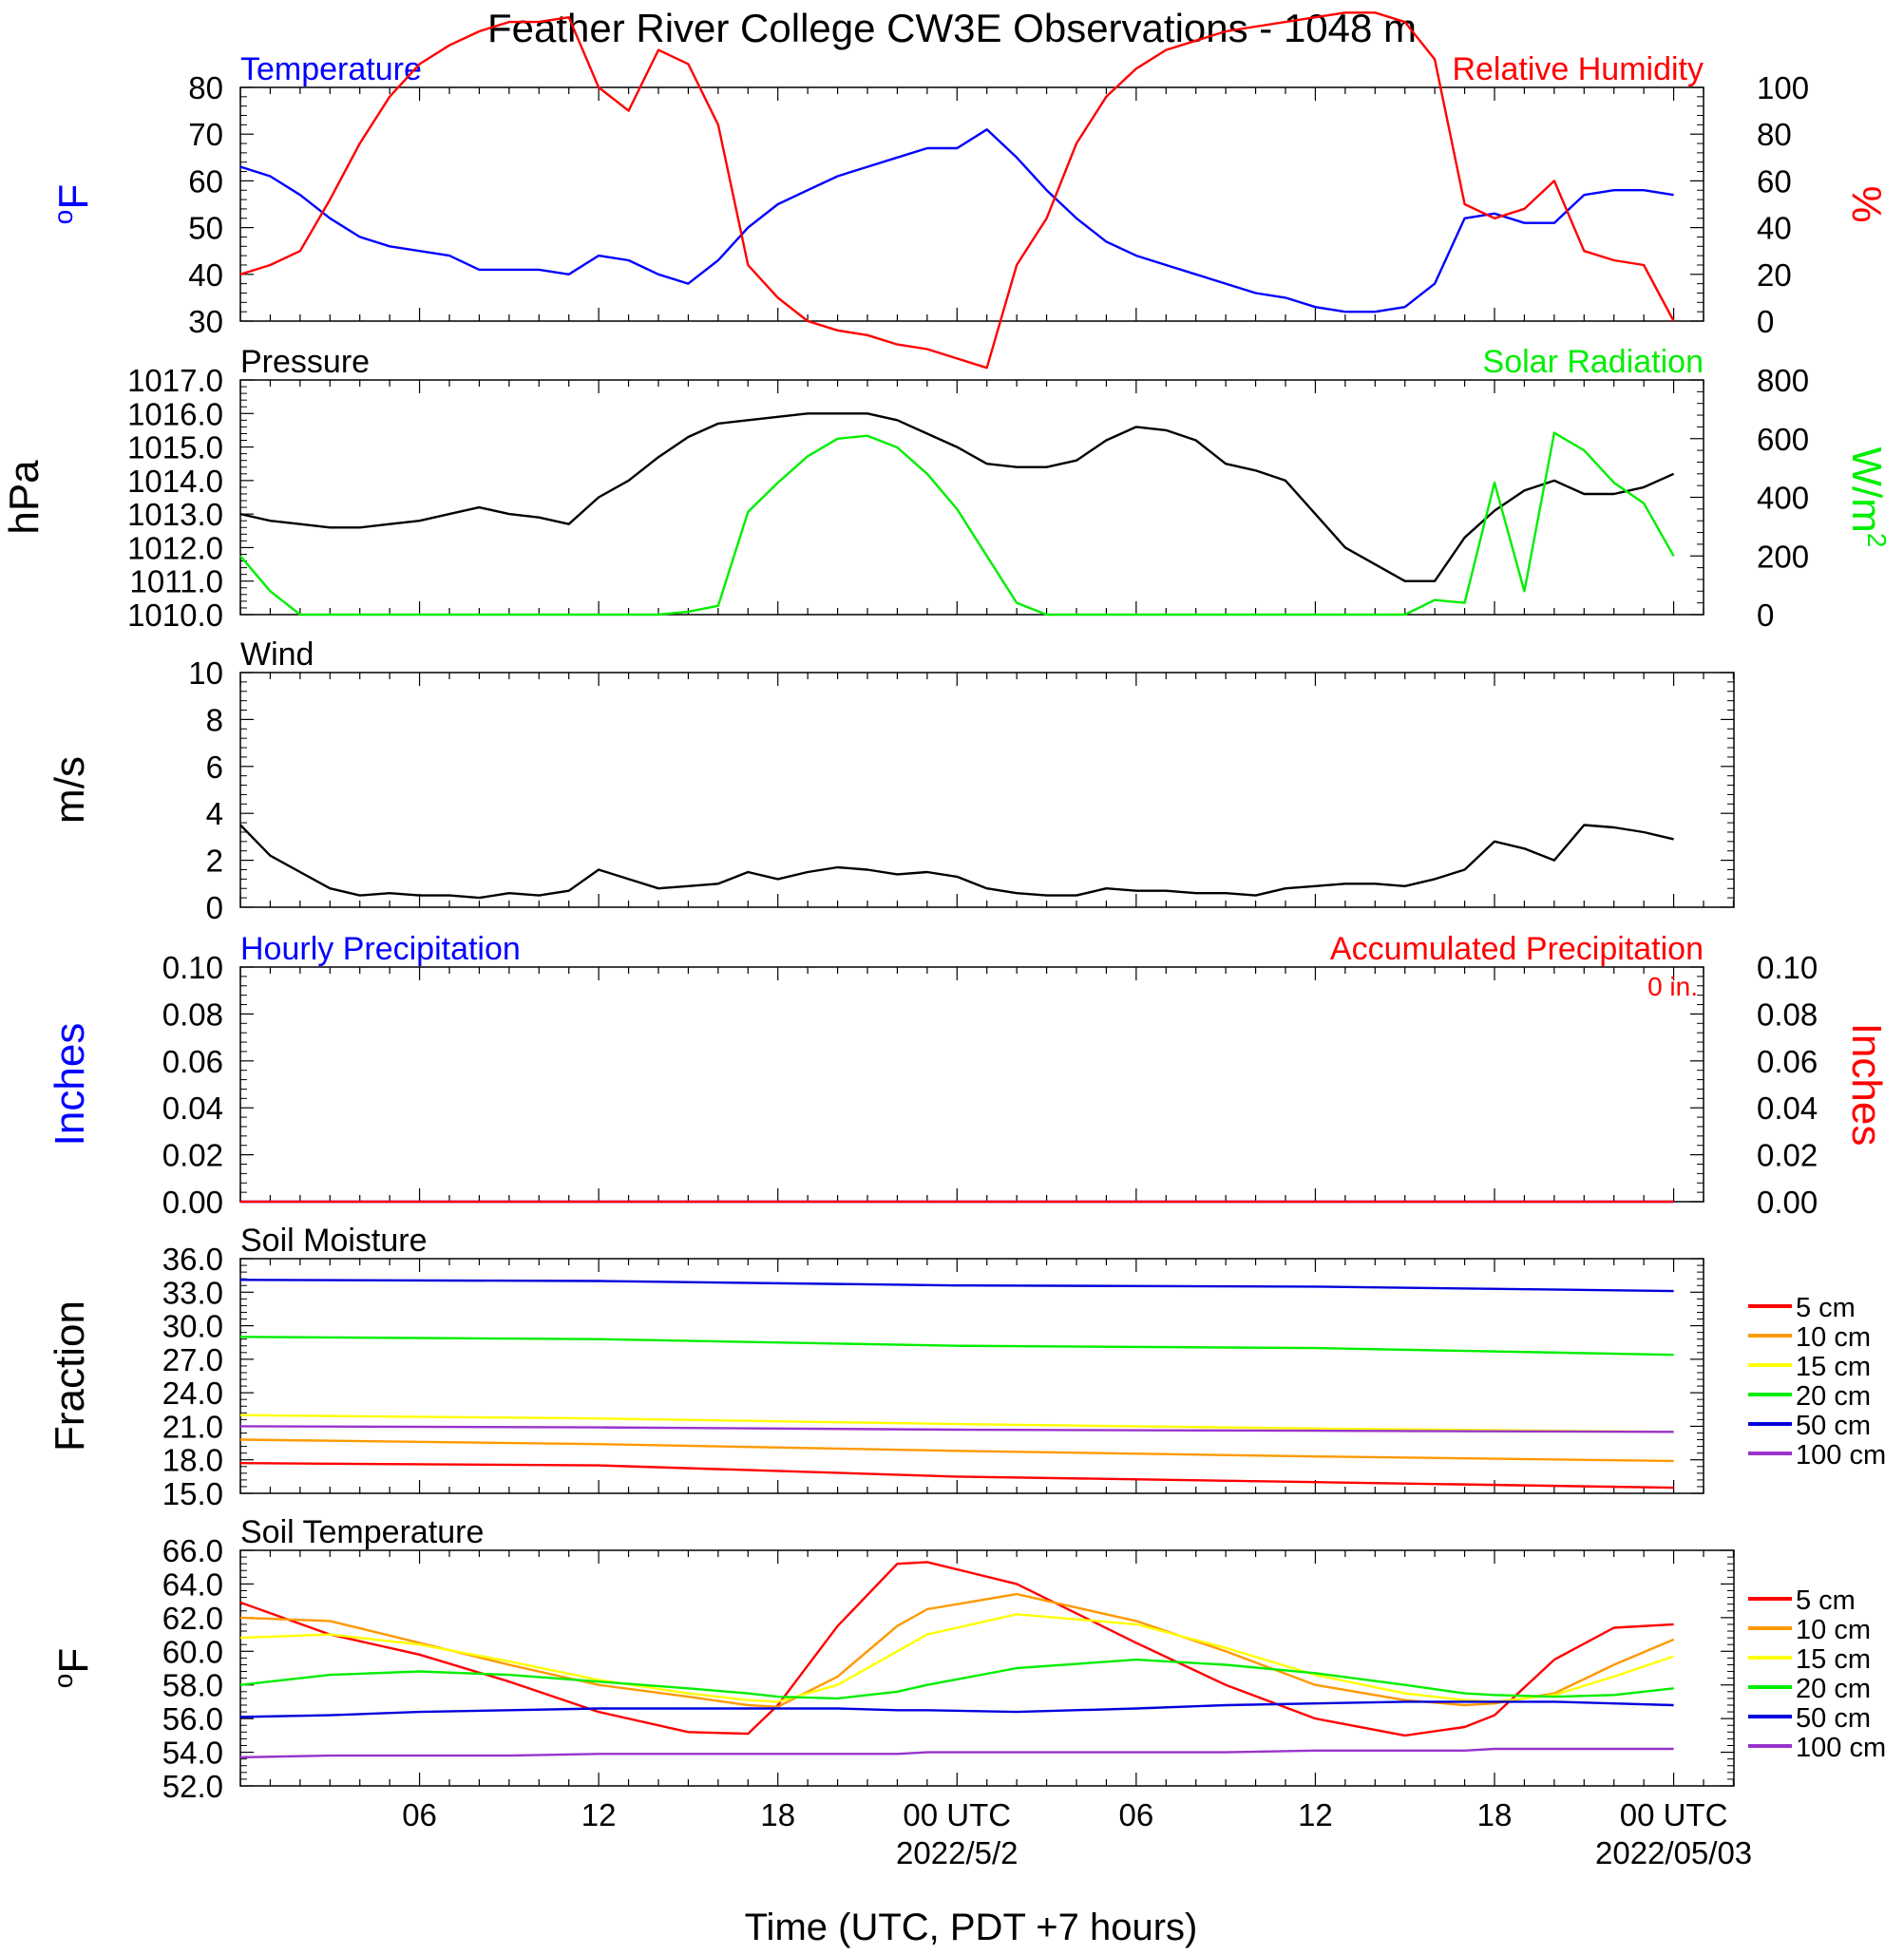 The image size is (1904, 1955). I want to click on y-tick-label: 18.0, so click(193, 1460).